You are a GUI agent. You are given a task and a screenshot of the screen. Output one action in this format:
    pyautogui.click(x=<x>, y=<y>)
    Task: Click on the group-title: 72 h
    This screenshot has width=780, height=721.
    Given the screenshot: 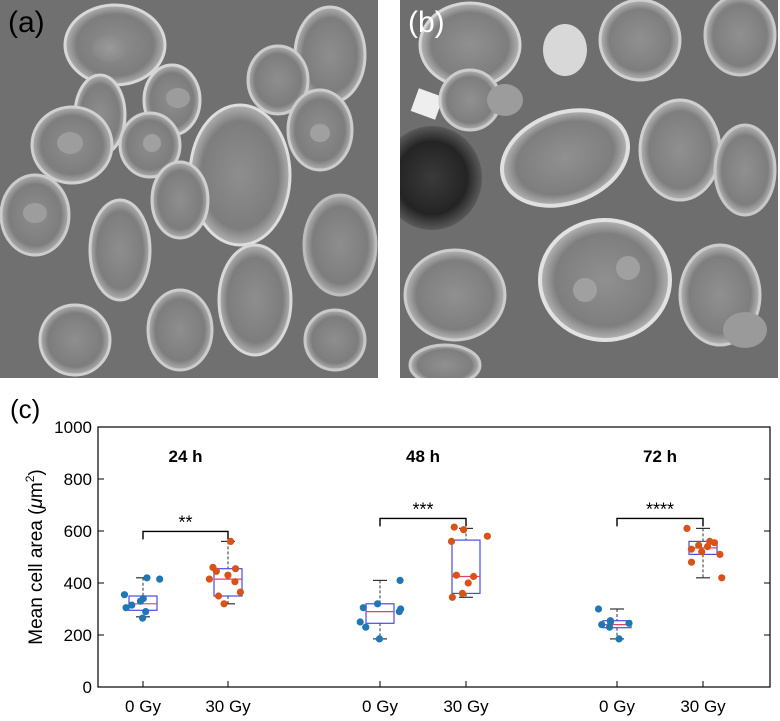 What is the action you would take?
    pyautogui.click(x=660, y=456)
    